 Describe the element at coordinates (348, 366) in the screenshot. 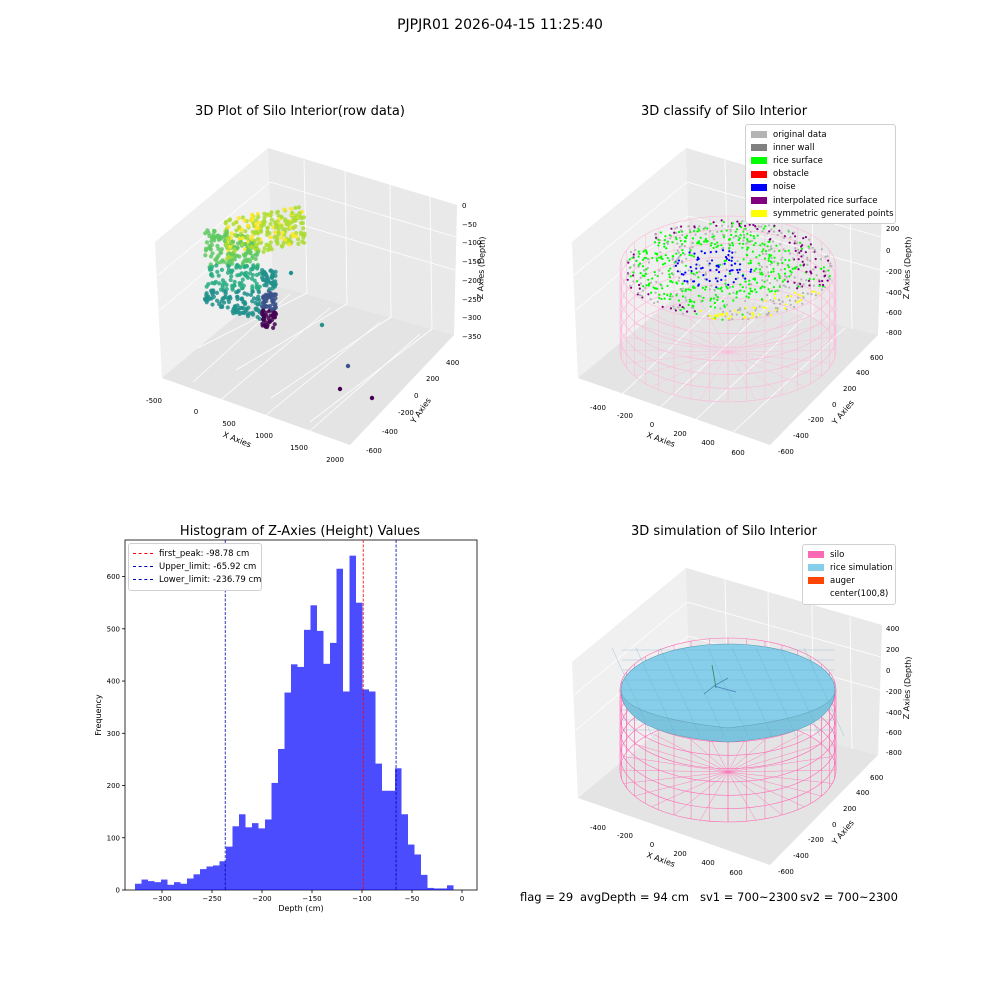

I see `raw-outlier-point` at that location.